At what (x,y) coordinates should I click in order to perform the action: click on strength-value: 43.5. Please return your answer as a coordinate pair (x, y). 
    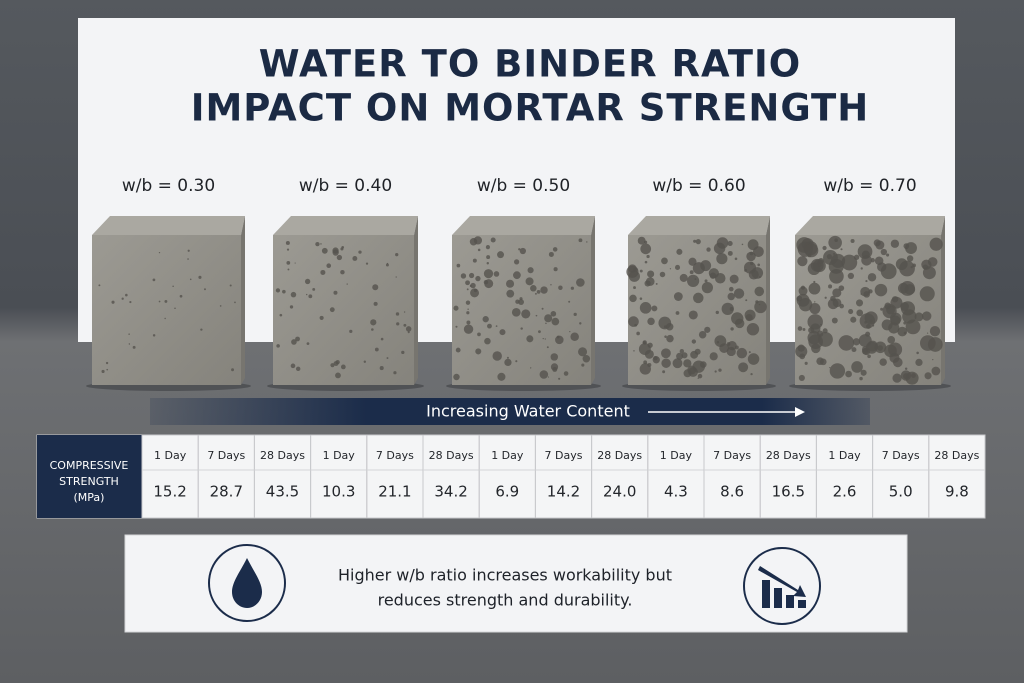
    Looking at the image, I should click on (282, 492).